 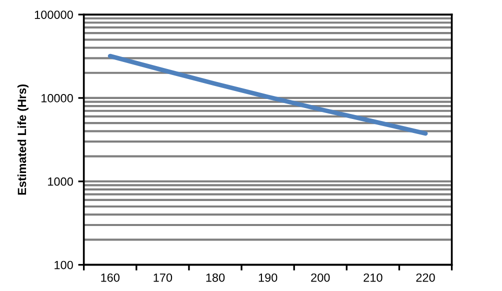 What do you see at coordinates (163, 277) in the screenshot?
I see `x-tick-label: 170` at bounding box center [163, 277].